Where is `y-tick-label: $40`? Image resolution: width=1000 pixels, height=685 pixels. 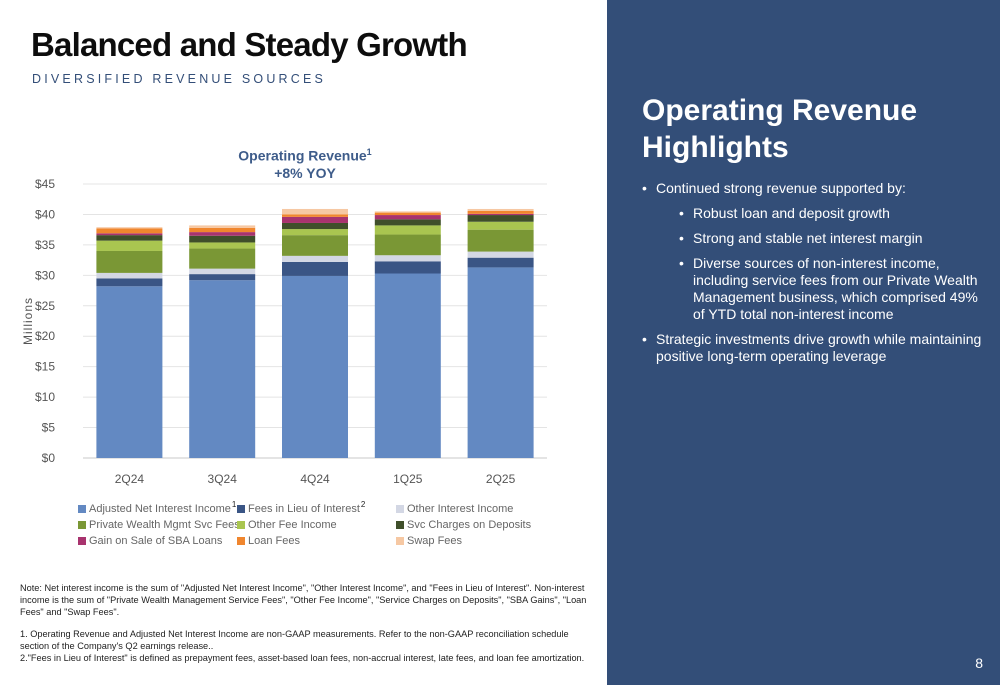 y-tick-label: $40 is located at coordinates (45, 214).